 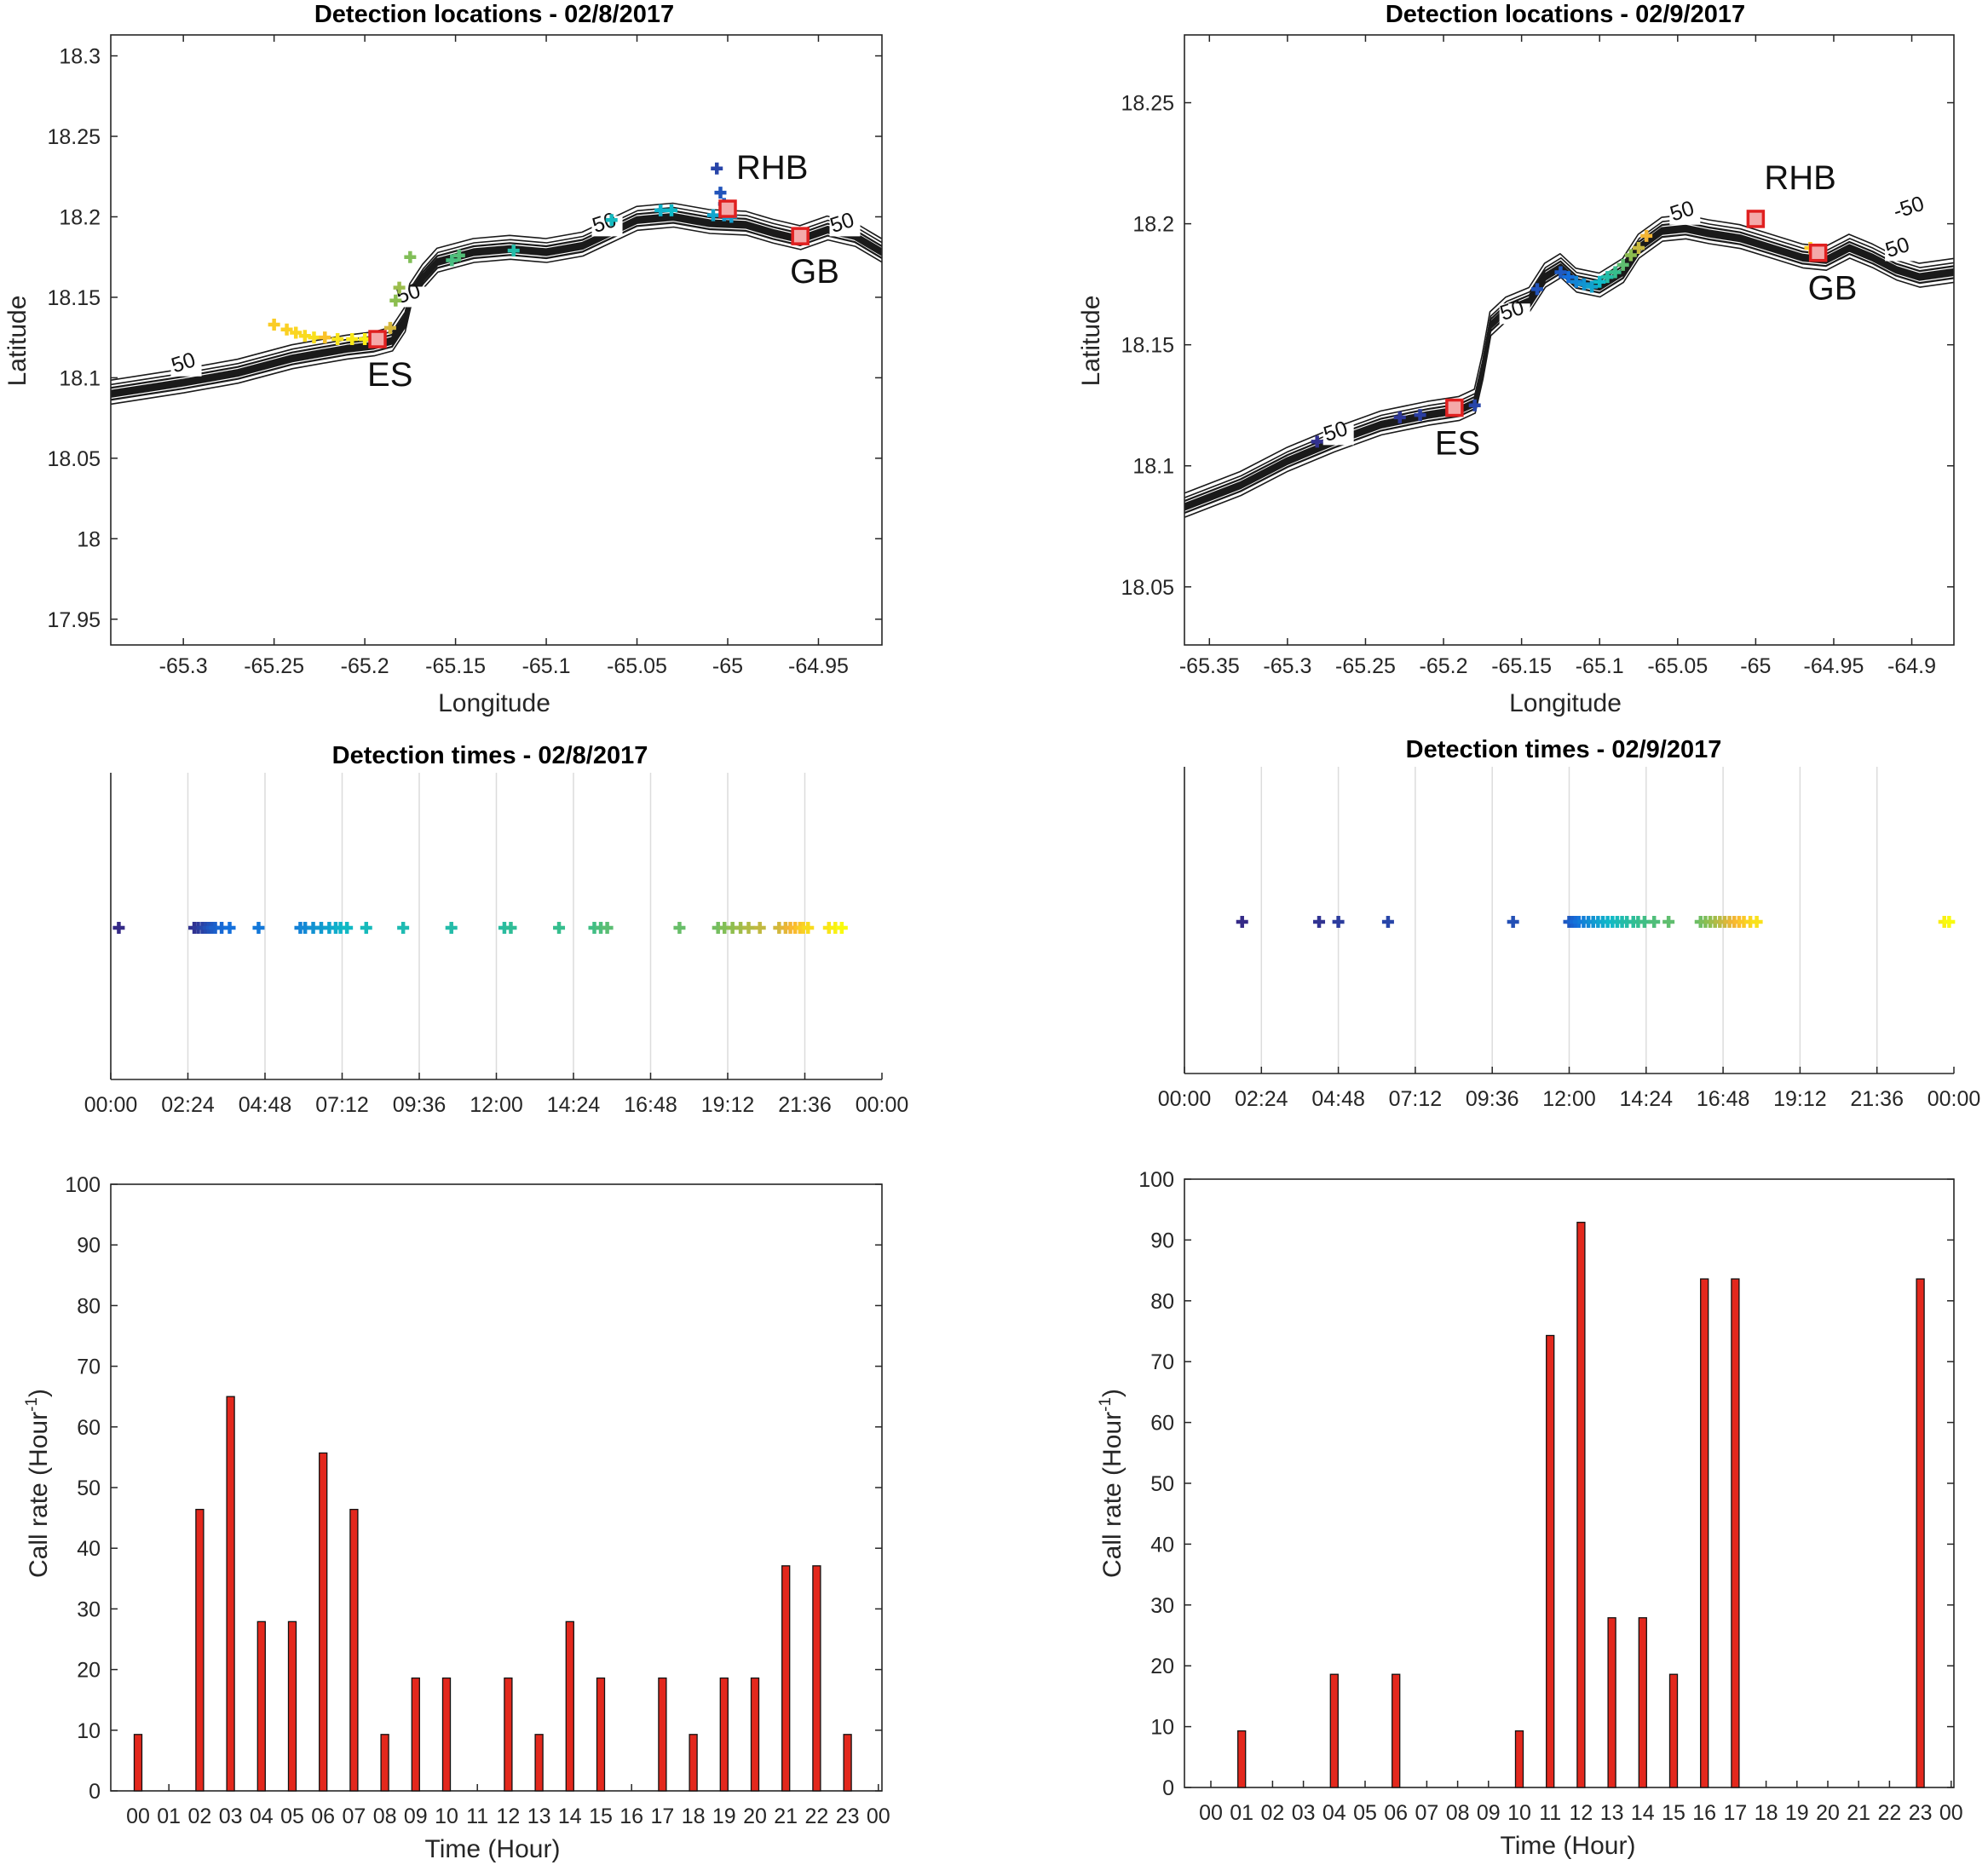 What do you see at coordinates (727, 666) in the screenshot?
I see `map1-xtick-label: -65` at bounding box center [727, 666].